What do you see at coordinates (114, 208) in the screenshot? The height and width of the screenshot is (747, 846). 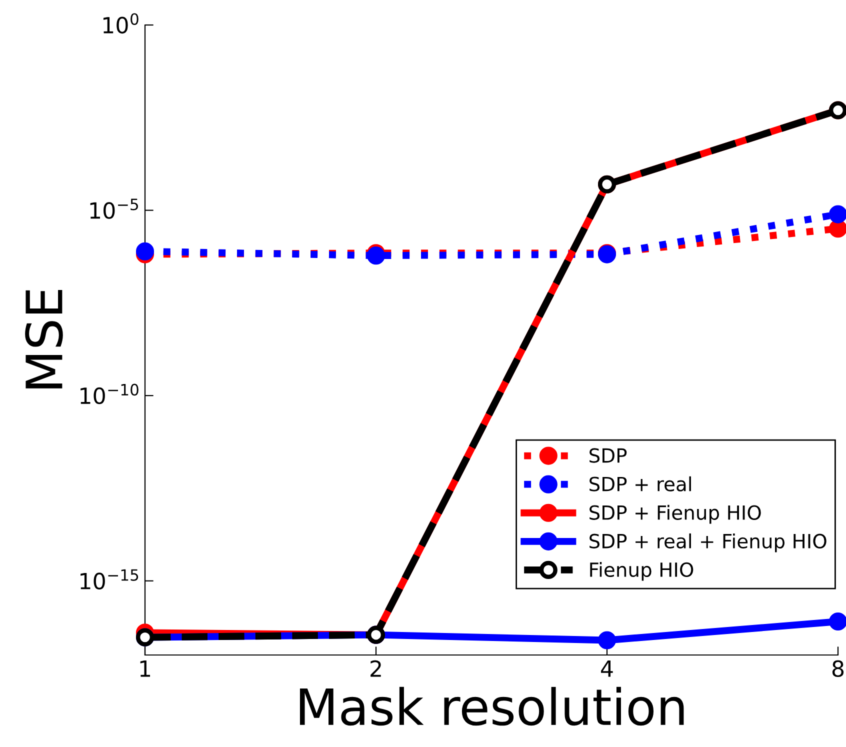 I see `y-tick-label: 10$^{−5}$` at bounding box center [114, 208].